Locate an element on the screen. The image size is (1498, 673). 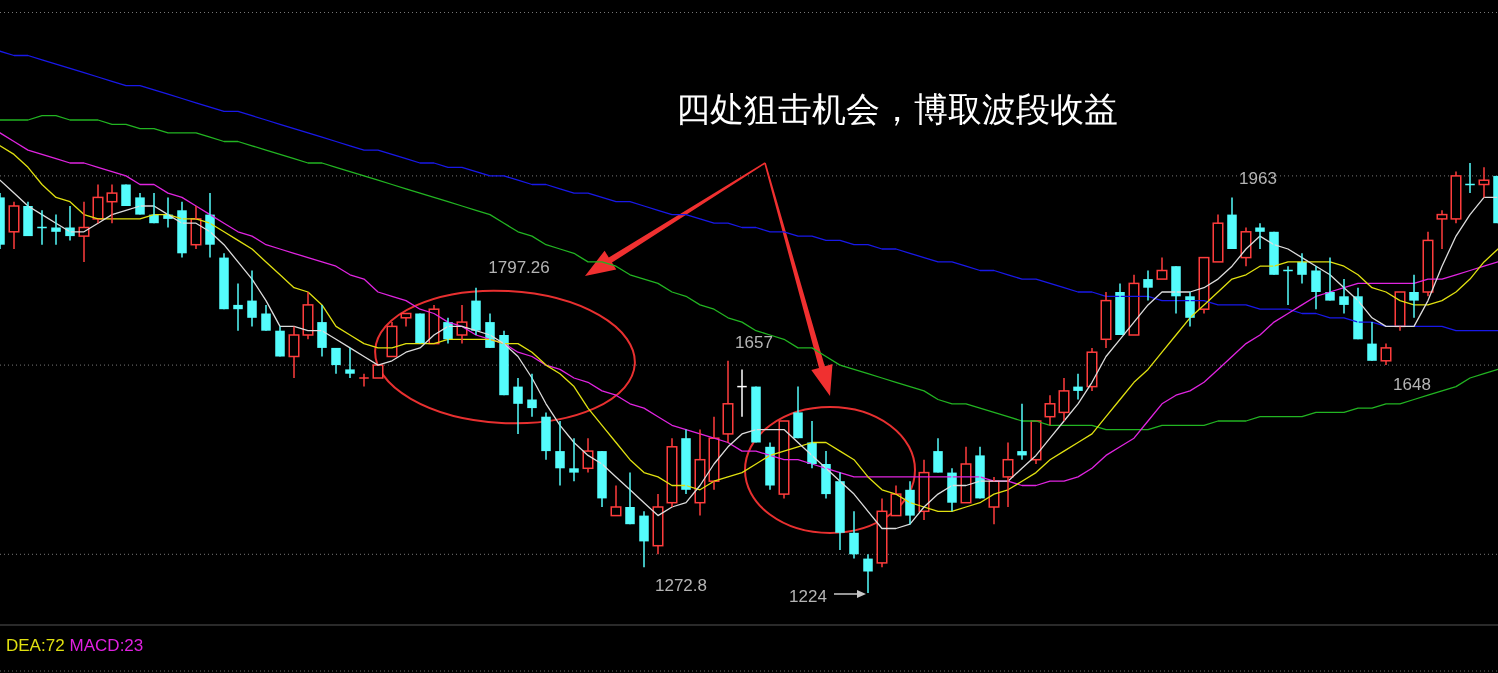
annotation: 1272.8 is located at coordinates (681, 585).